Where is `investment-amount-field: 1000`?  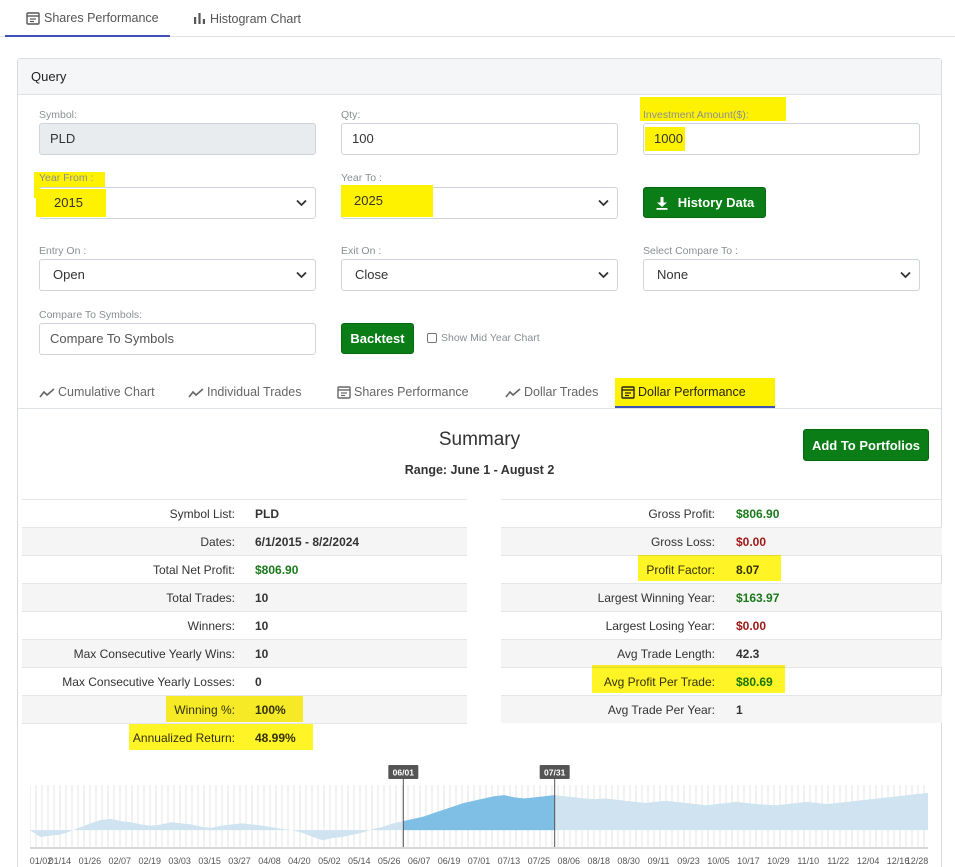
investment-amount-field: 1000 is located at coordinates (781, 139).